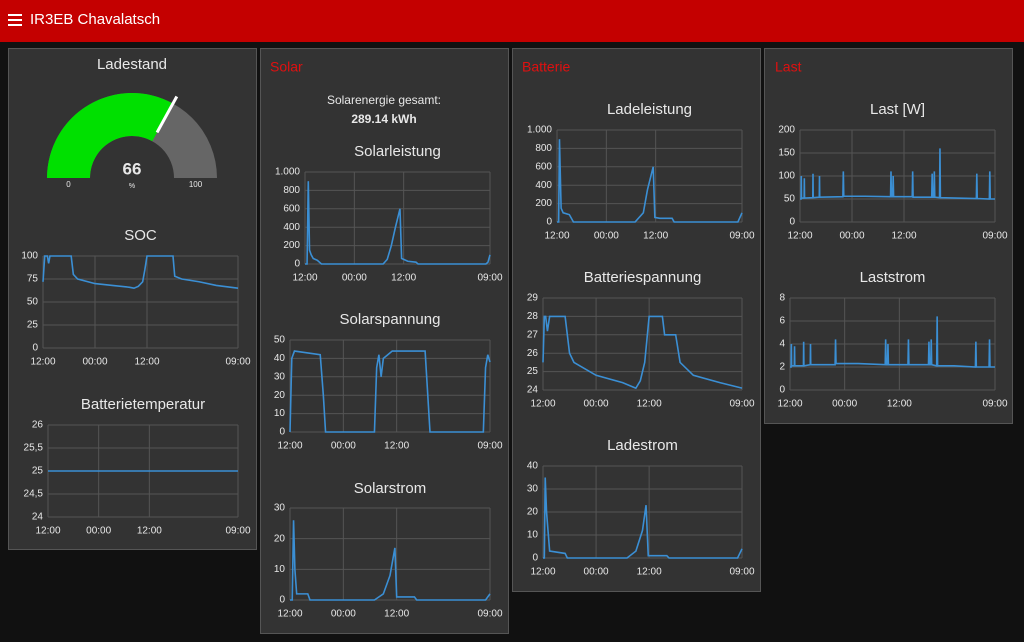 This screenshot has width=1024, height=642. What do you see at coordinates (291, 208) in the screenshot?
I see `y-tick-label: 600` at bounding box center [291, 208].